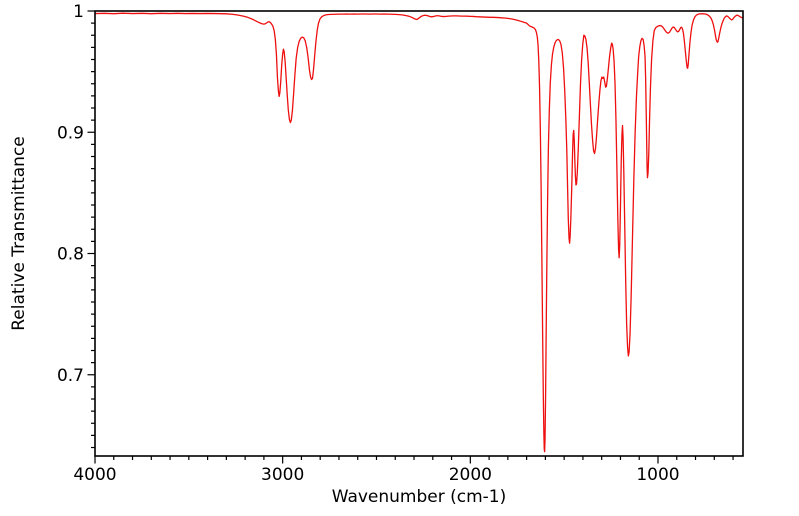  I want to click on x-tick-label: 1000, so click(657, 475).